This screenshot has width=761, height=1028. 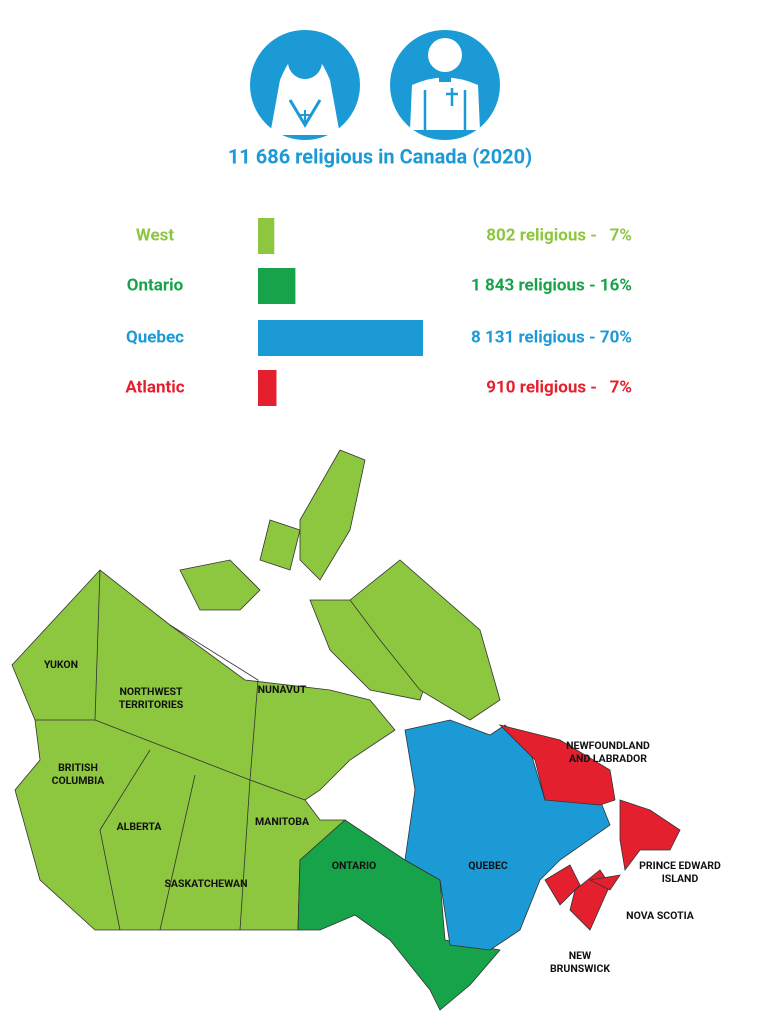 I want to click on map-label: NOVA SCOTIA, so click(x=660, y=915).